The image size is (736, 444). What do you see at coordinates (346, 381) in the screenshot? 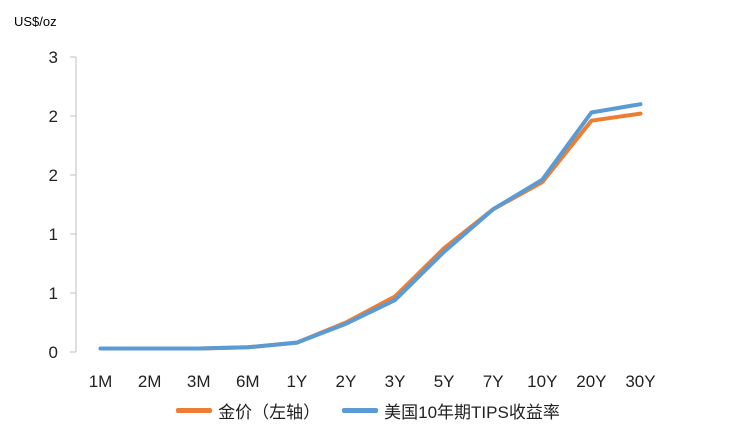
I see `x-tick-label: 2Y` at bounding box center [346, 381].